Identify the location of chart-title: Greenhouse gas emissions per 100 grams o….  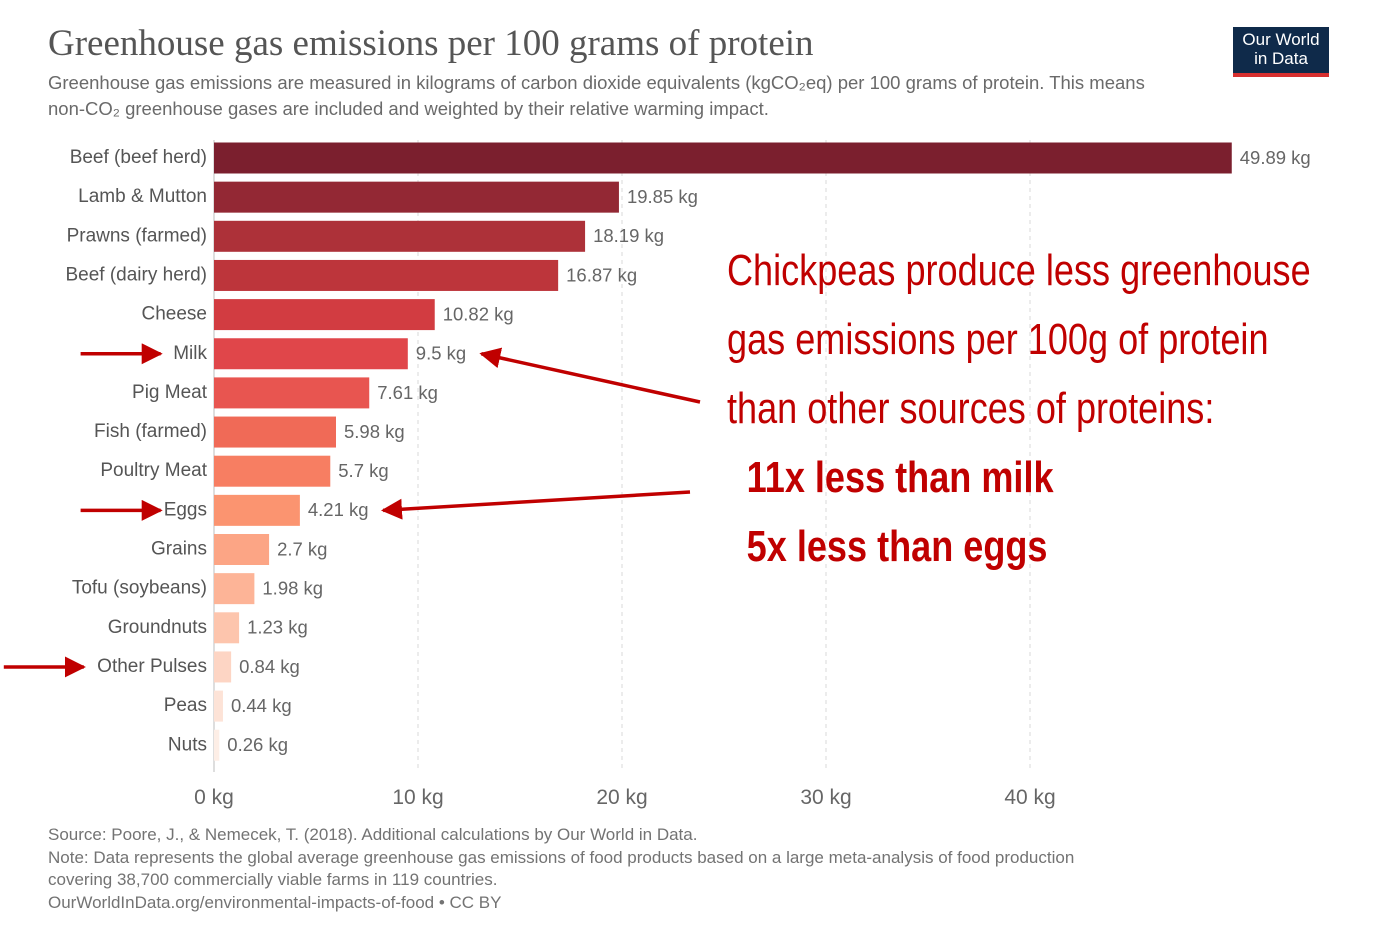
(431, 43).